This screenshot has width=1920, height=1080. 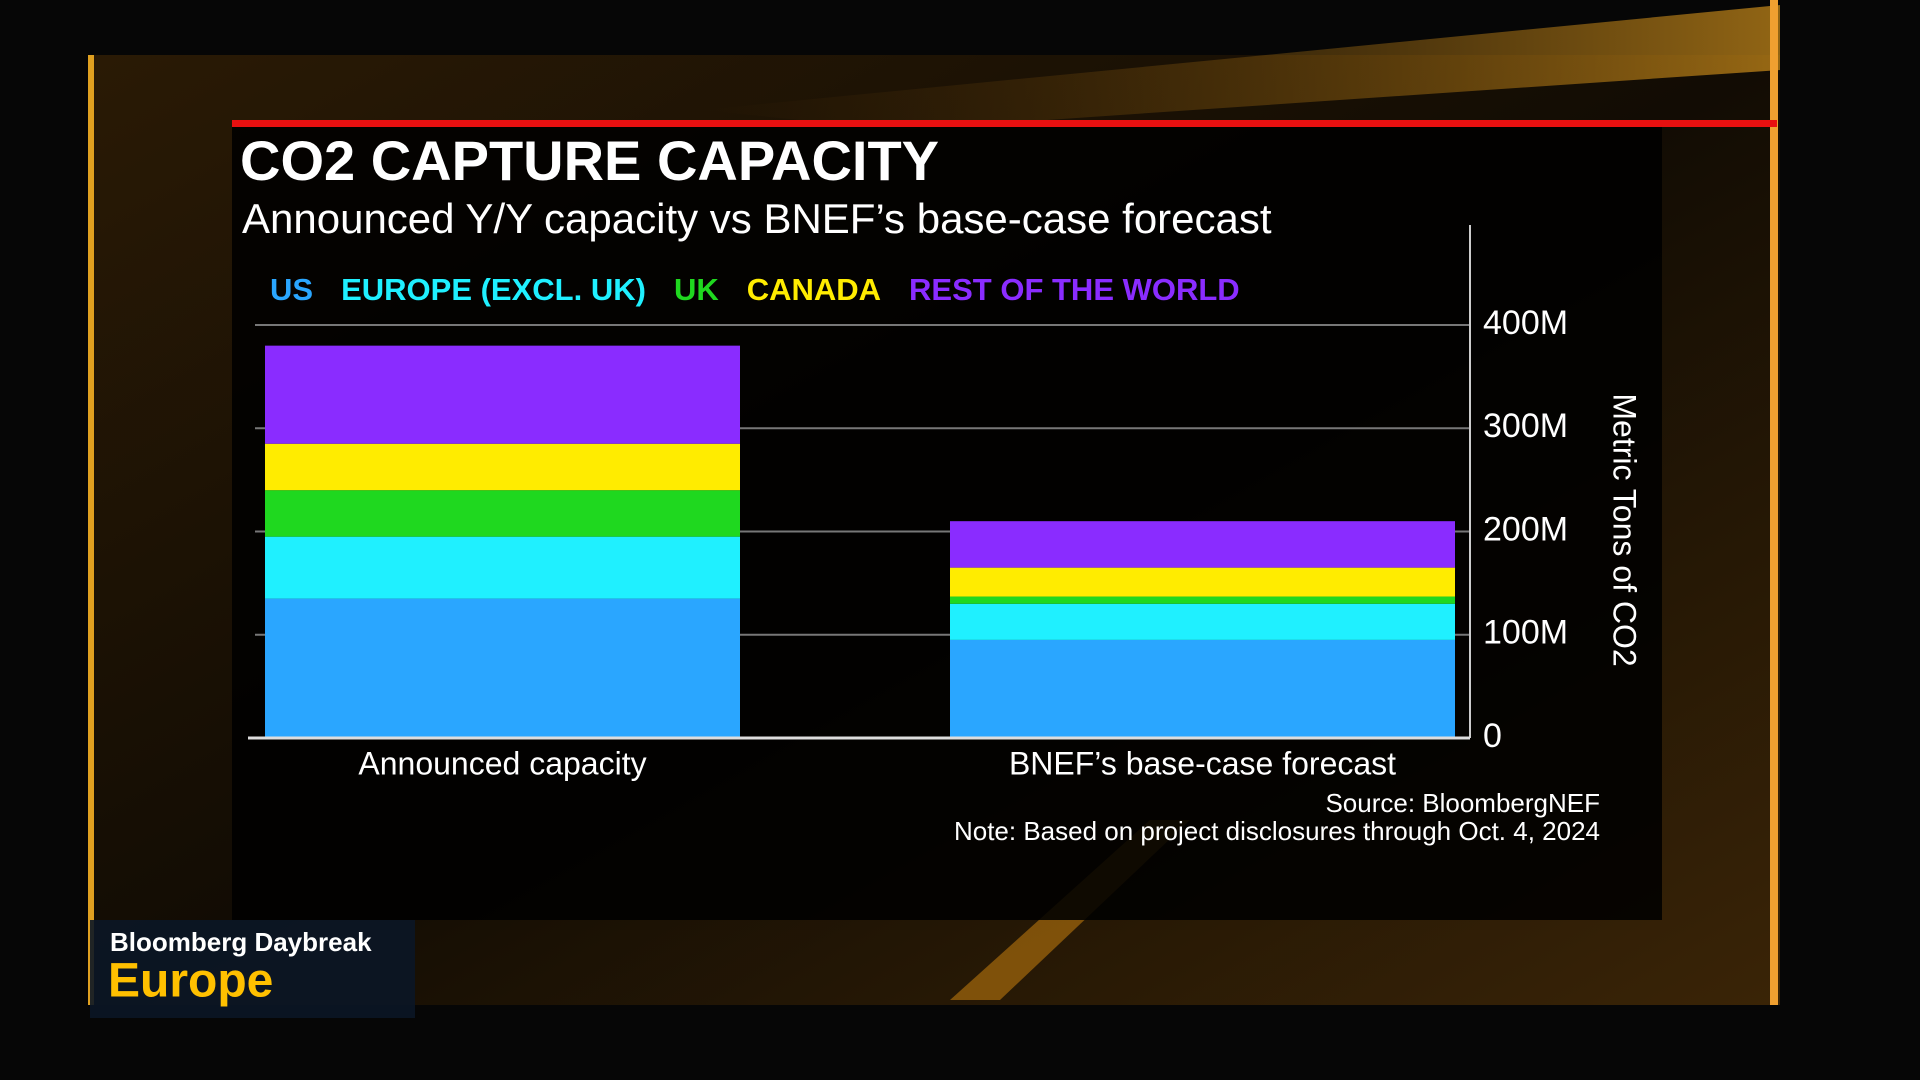 What do you see at coordinates (1525, 426) in the screenshot?
I see `y-tick-label: 300M` at bounding box center [1525, 426].